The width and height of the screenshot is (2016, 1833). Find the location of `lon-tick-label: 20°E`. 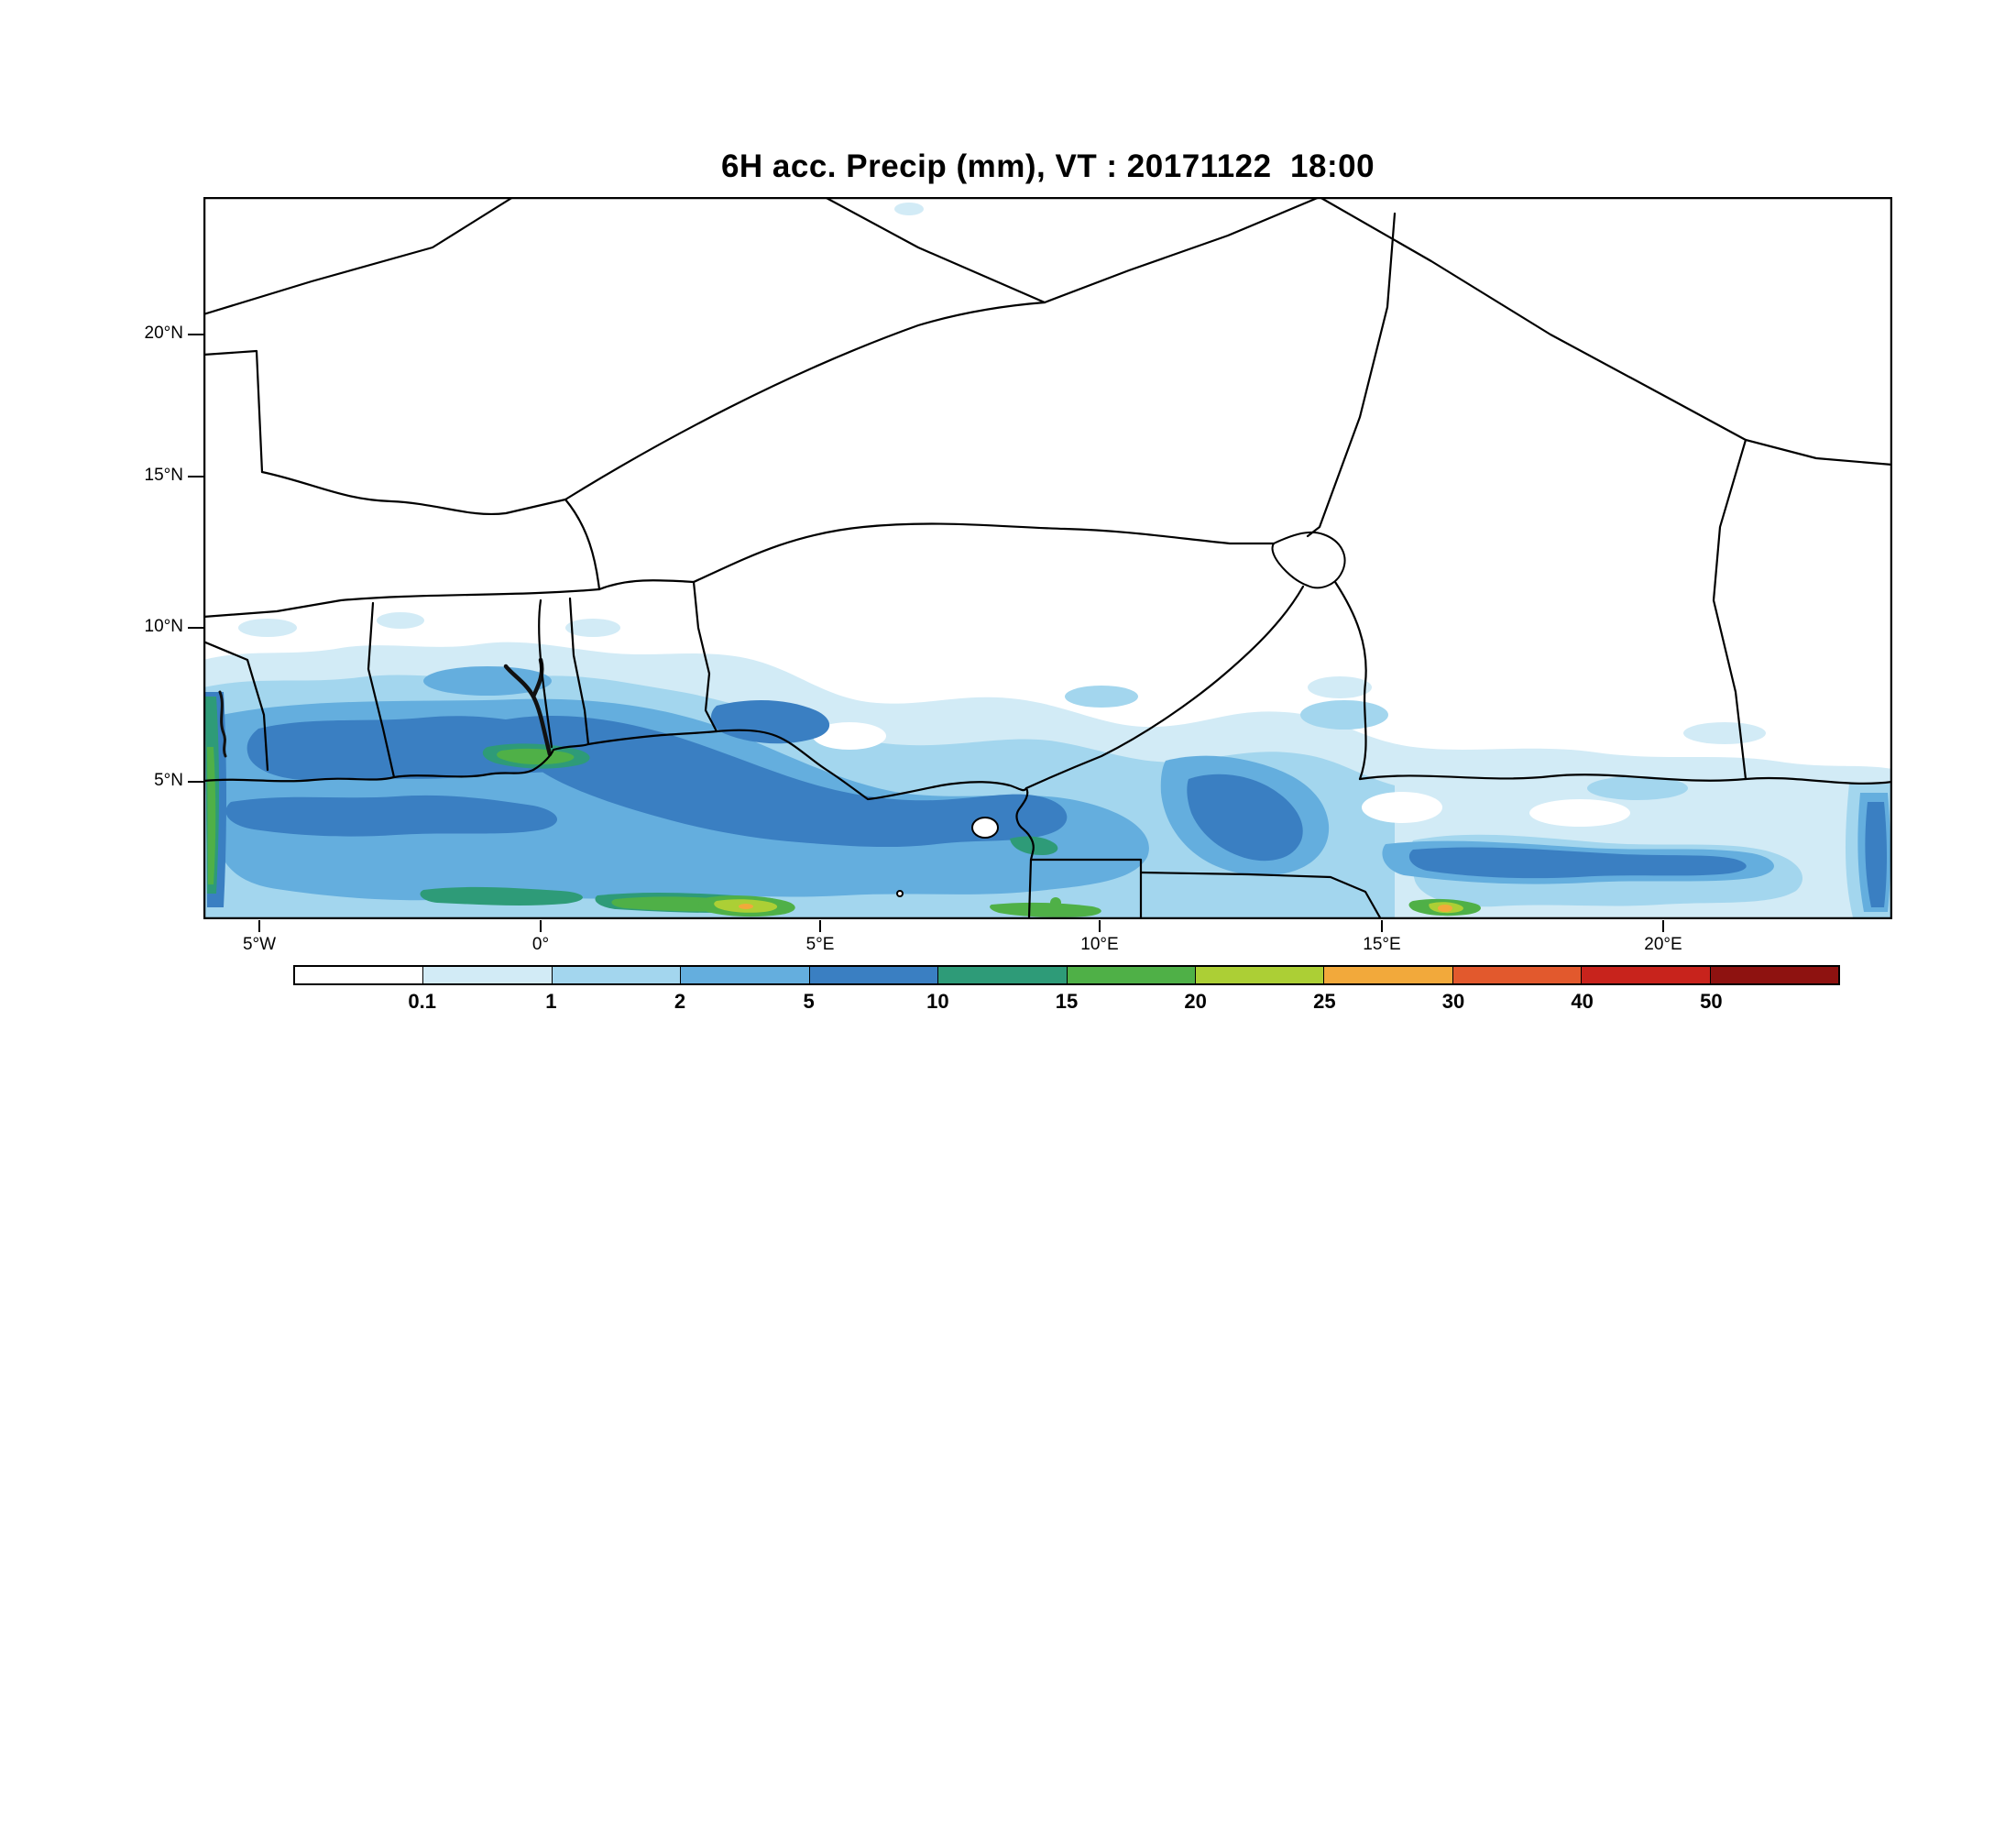

lon-tick-label: 20°E is located at coordinates (1663, 944).